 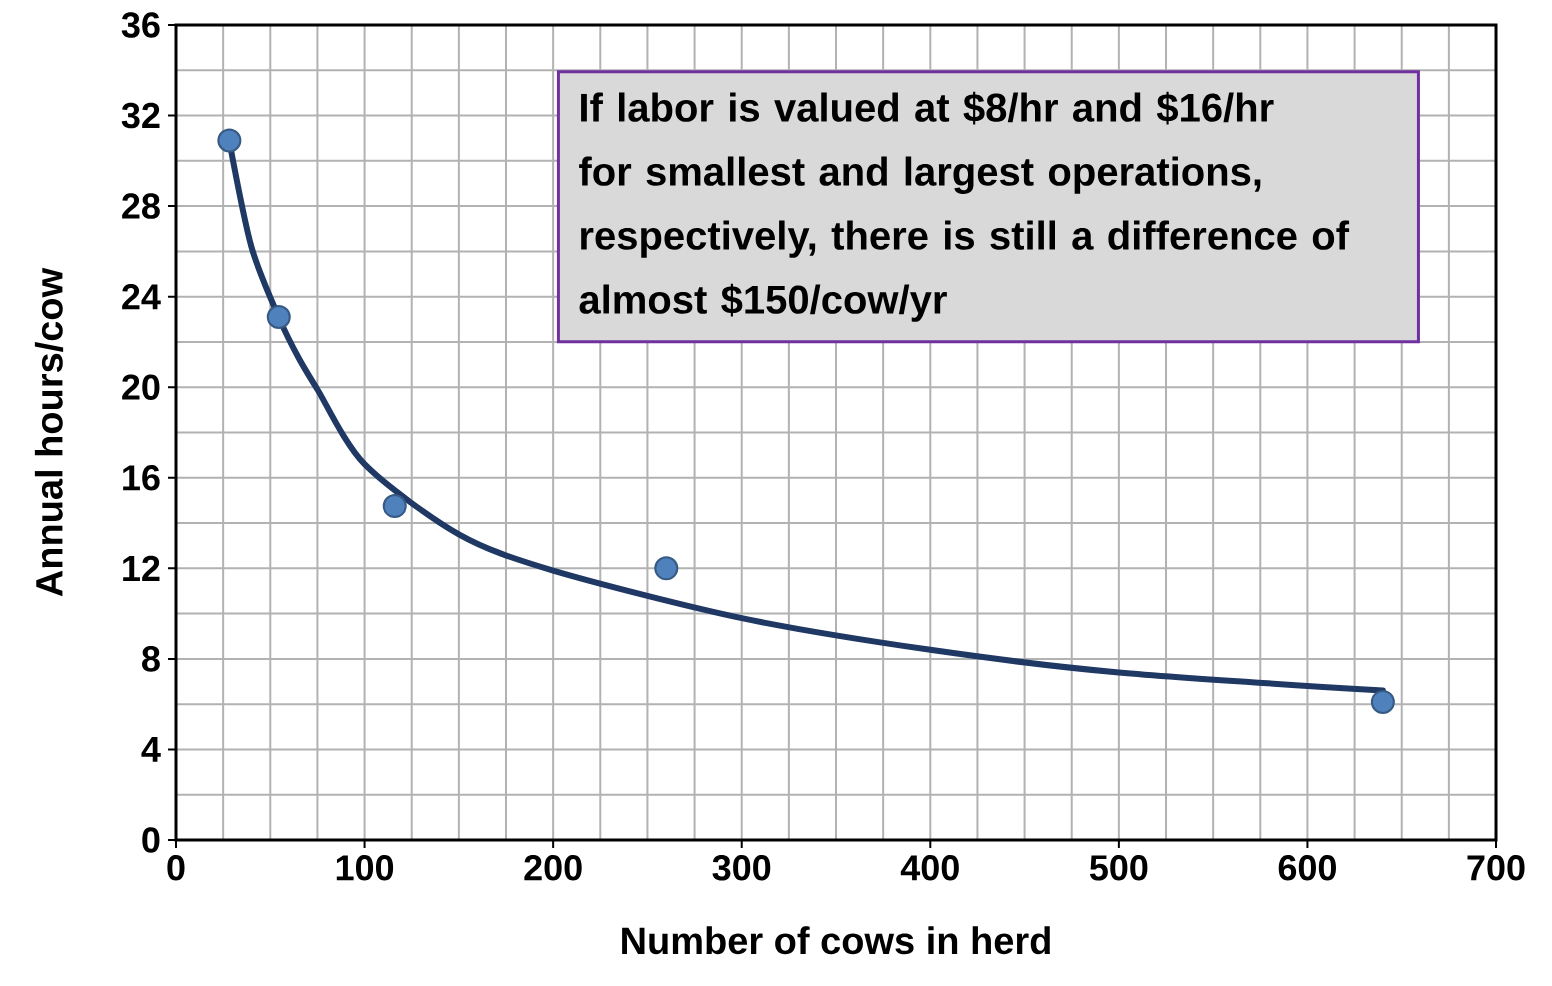 I want to click on y-tick-label: 32, so click(x=140, y=115).